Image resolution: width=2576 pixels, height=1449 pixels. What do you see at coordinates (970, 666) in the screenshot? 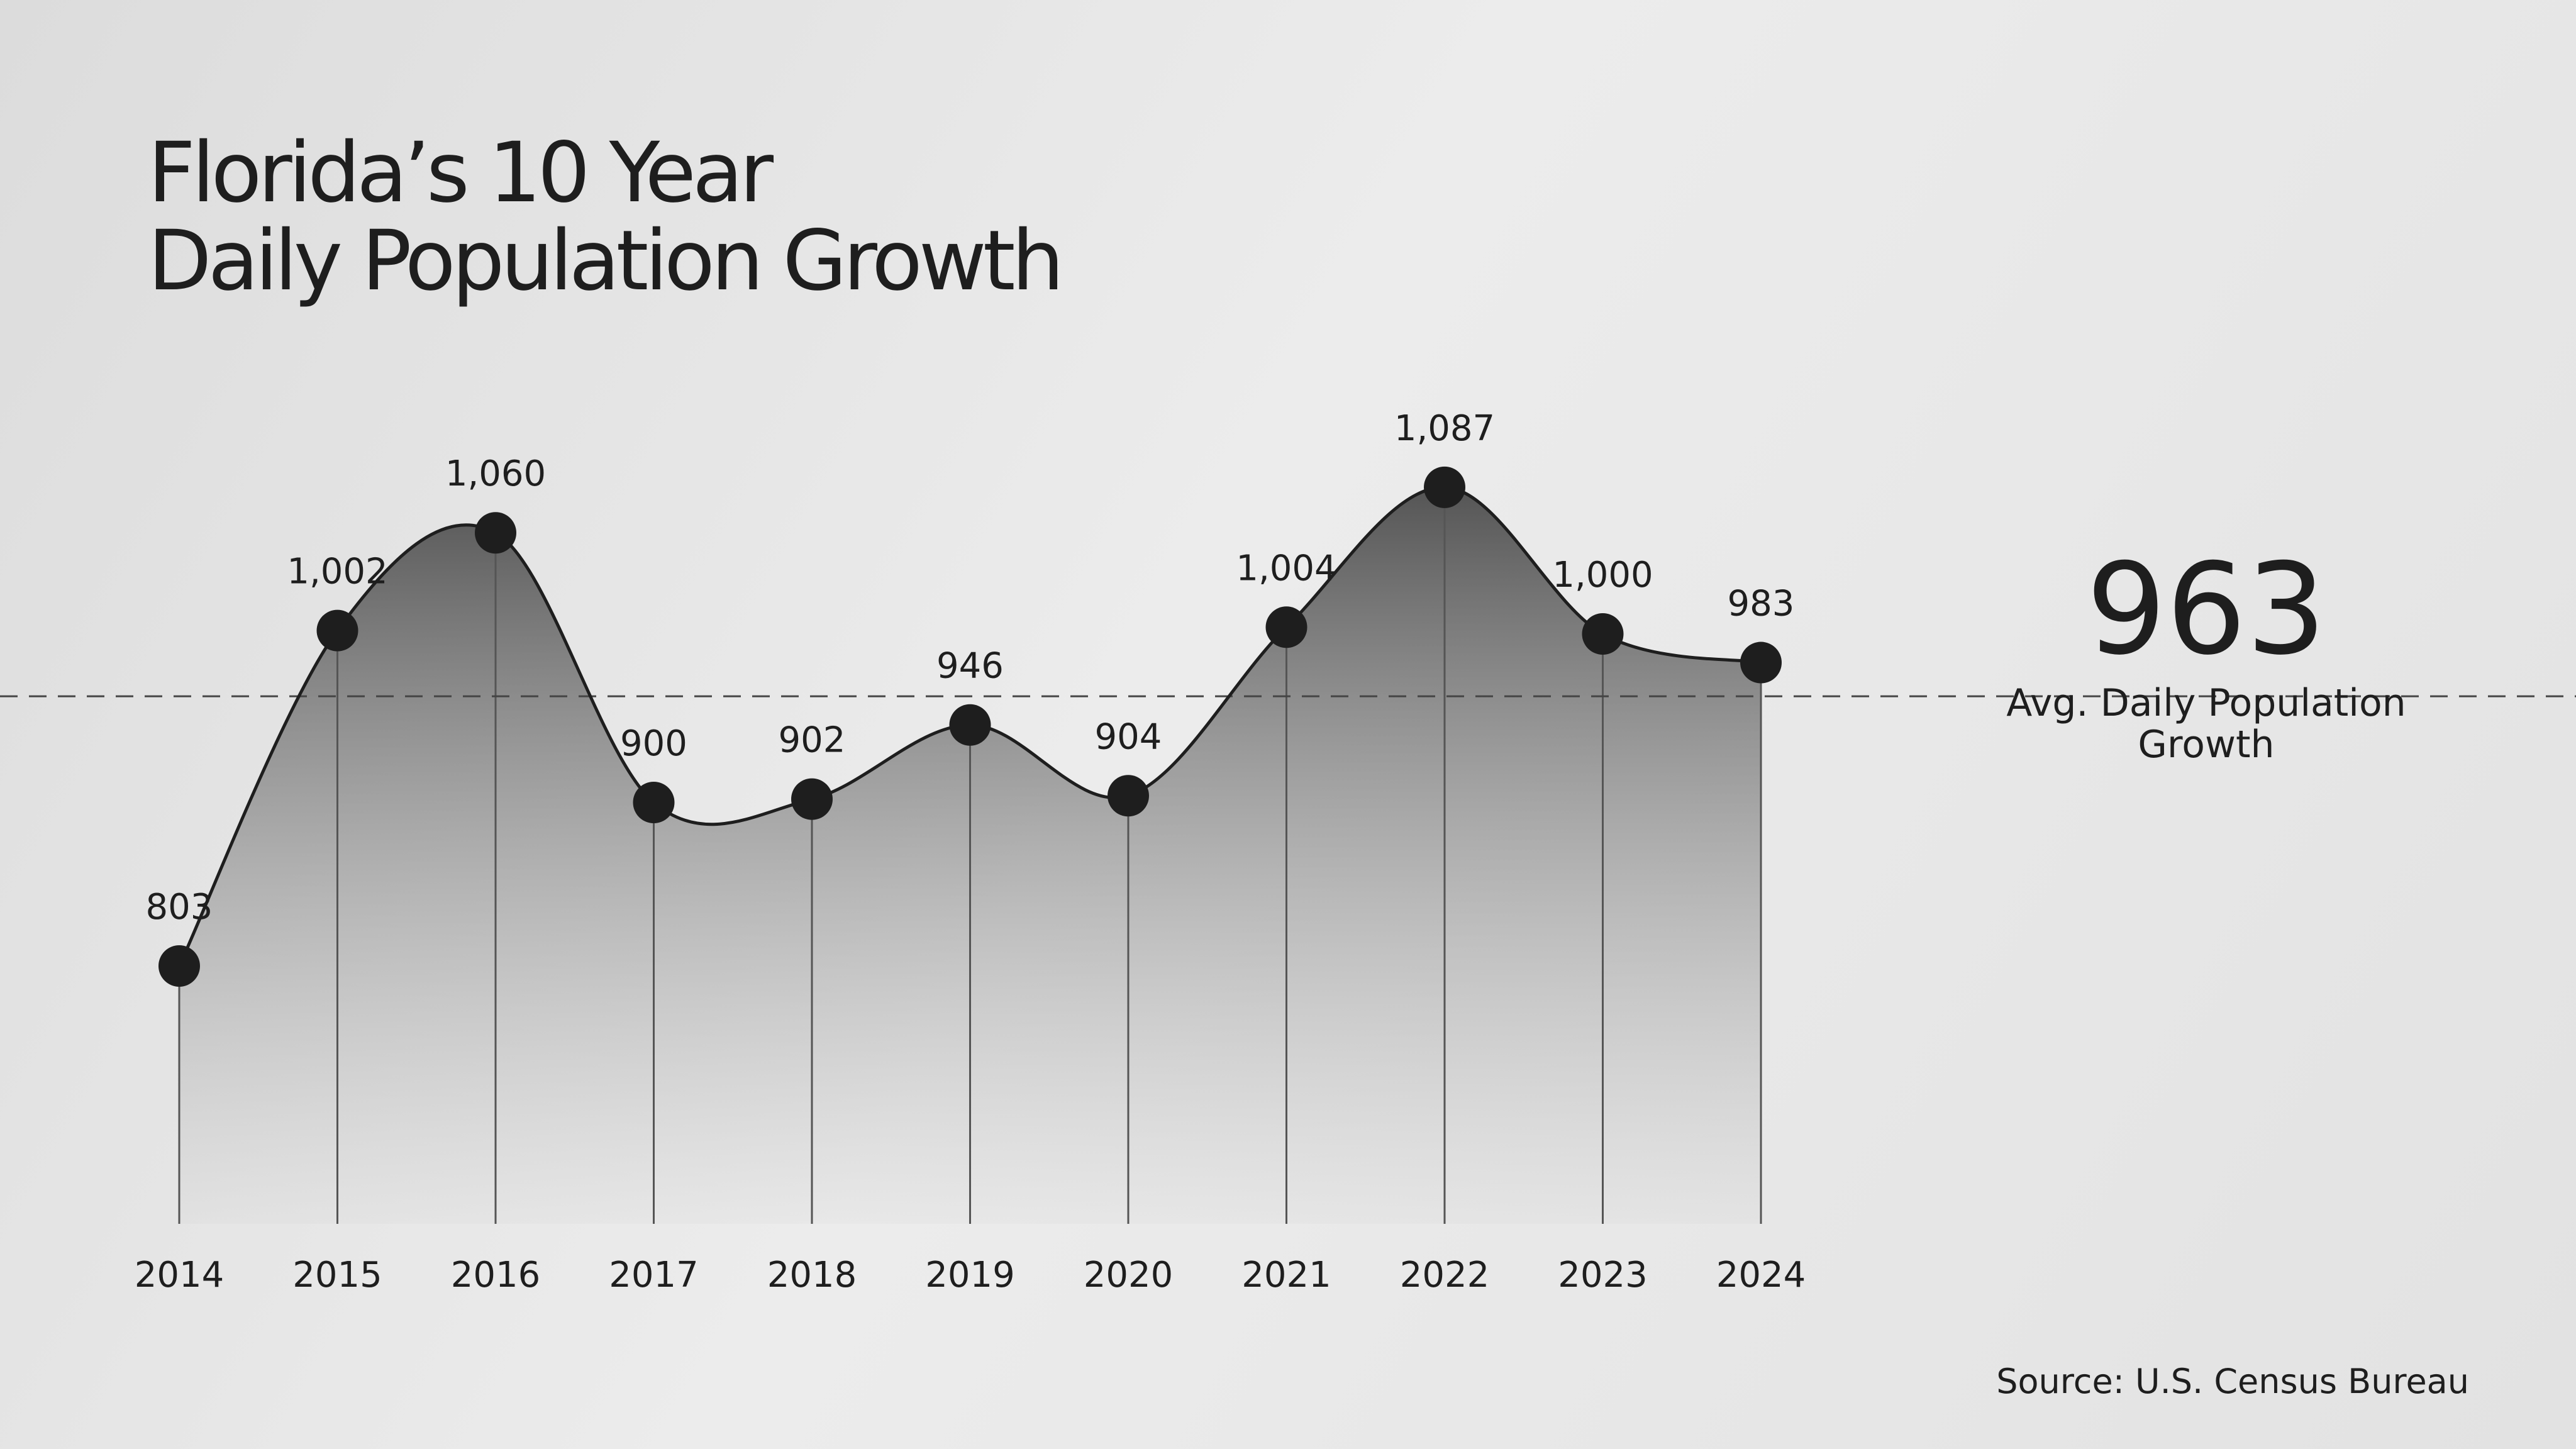
I see `data-label: 946` at bounding box center [970, 666].